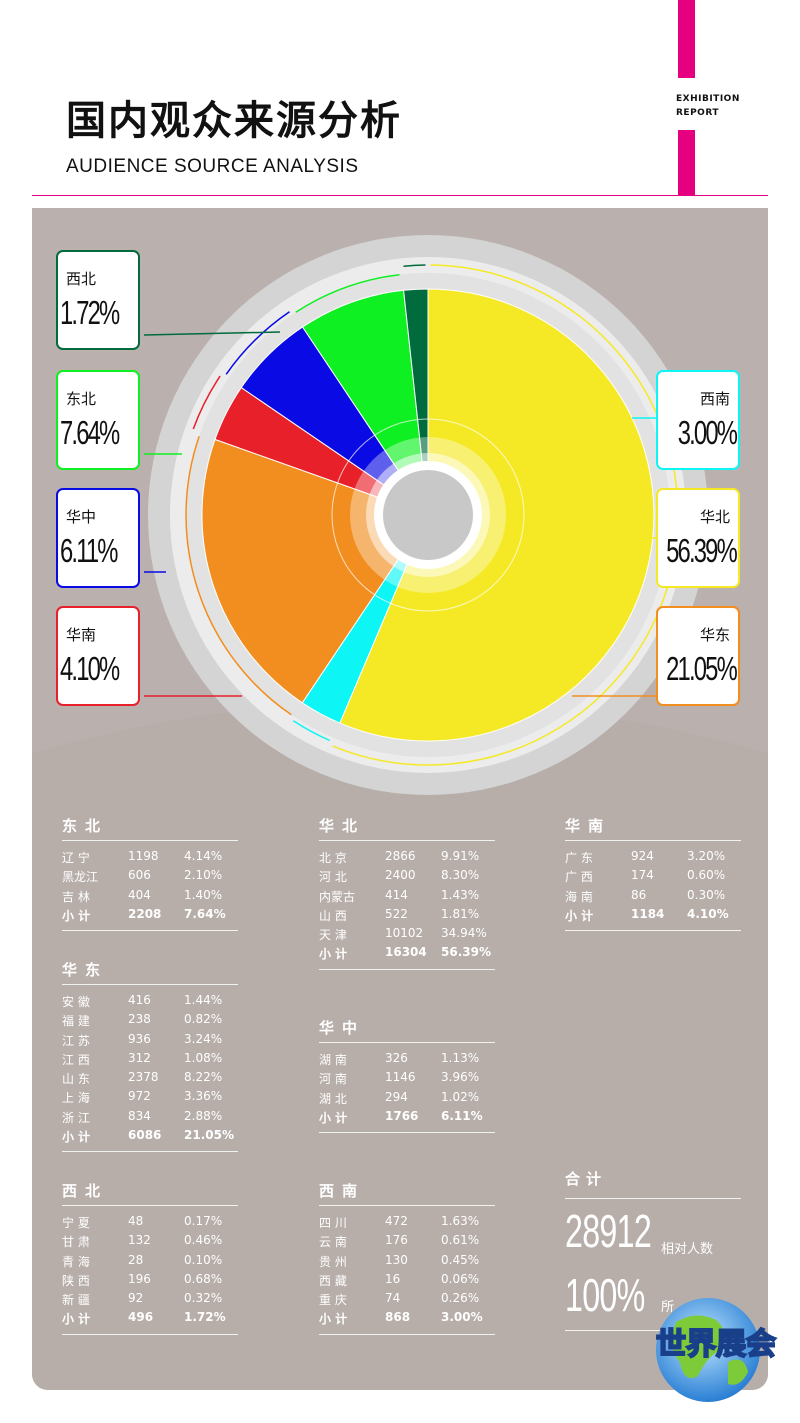  What do you see at coordinates (203, 1096) in the screenshot?
I see `cell-percent: 3.36%` at bounding box center [203, 1096].